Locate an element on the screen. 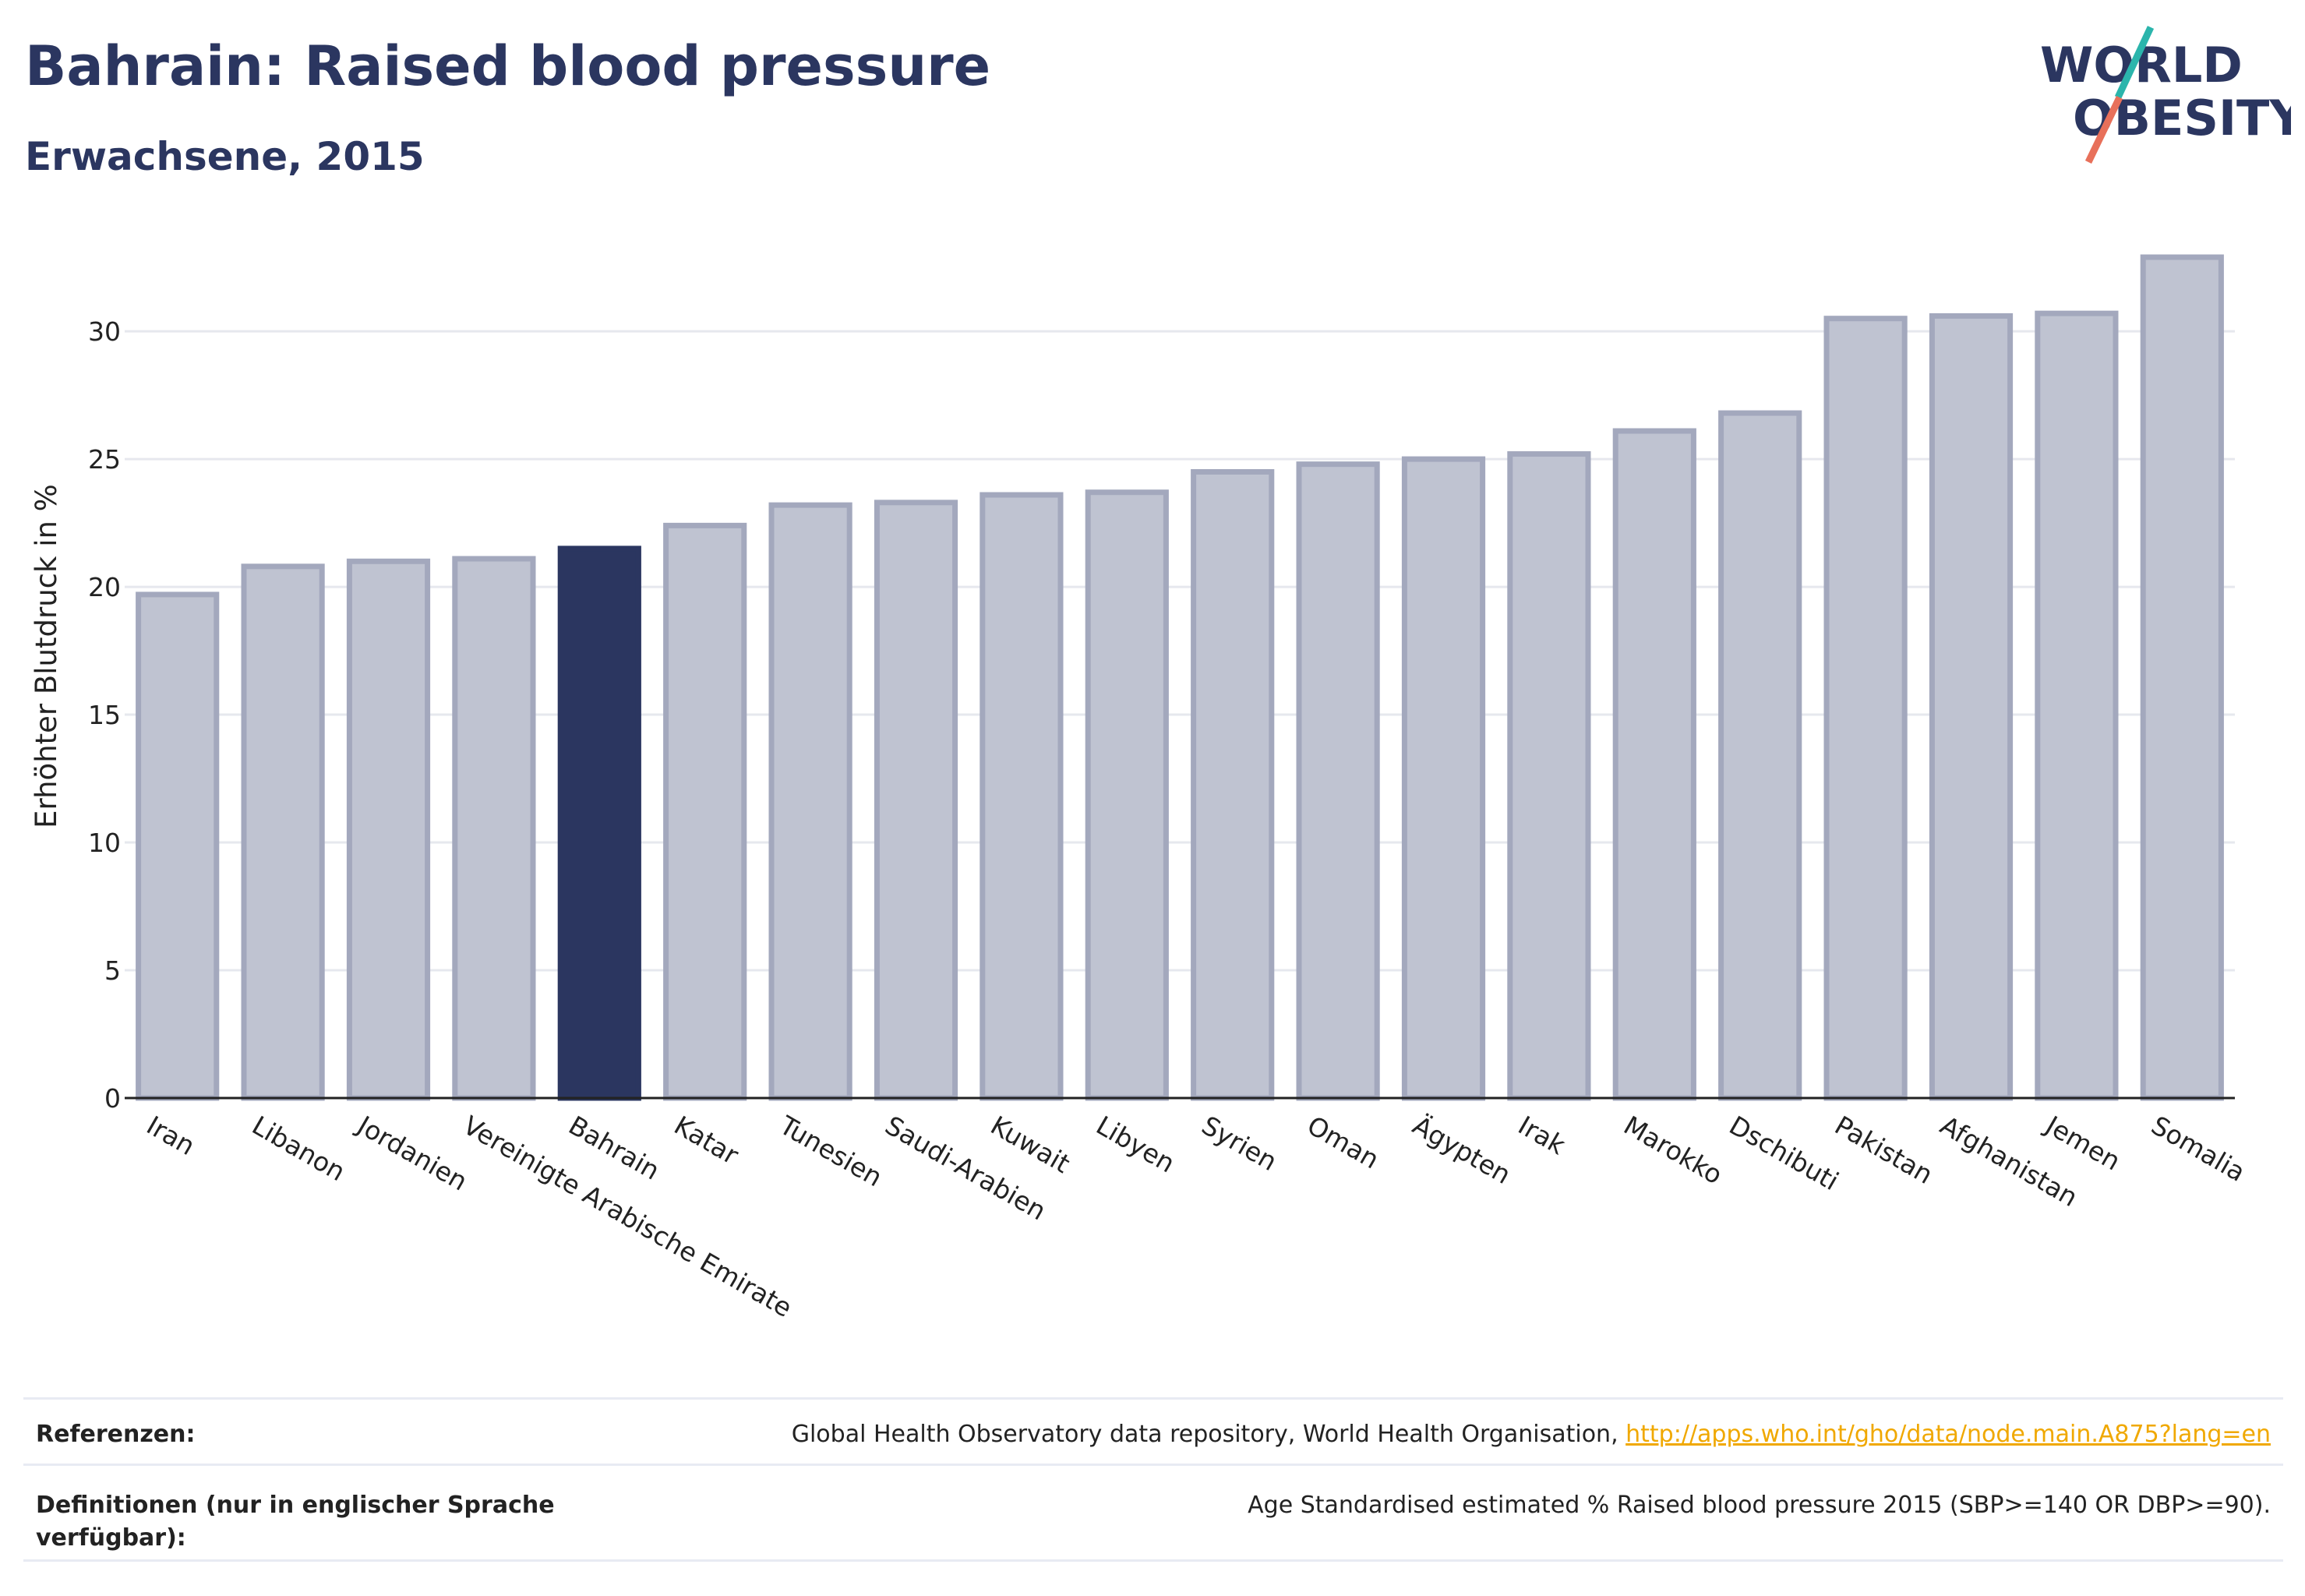 Image resolution: width=2305 pixels, height=1596 pixels. bar-jemen is located at coordinates (2077, 705).